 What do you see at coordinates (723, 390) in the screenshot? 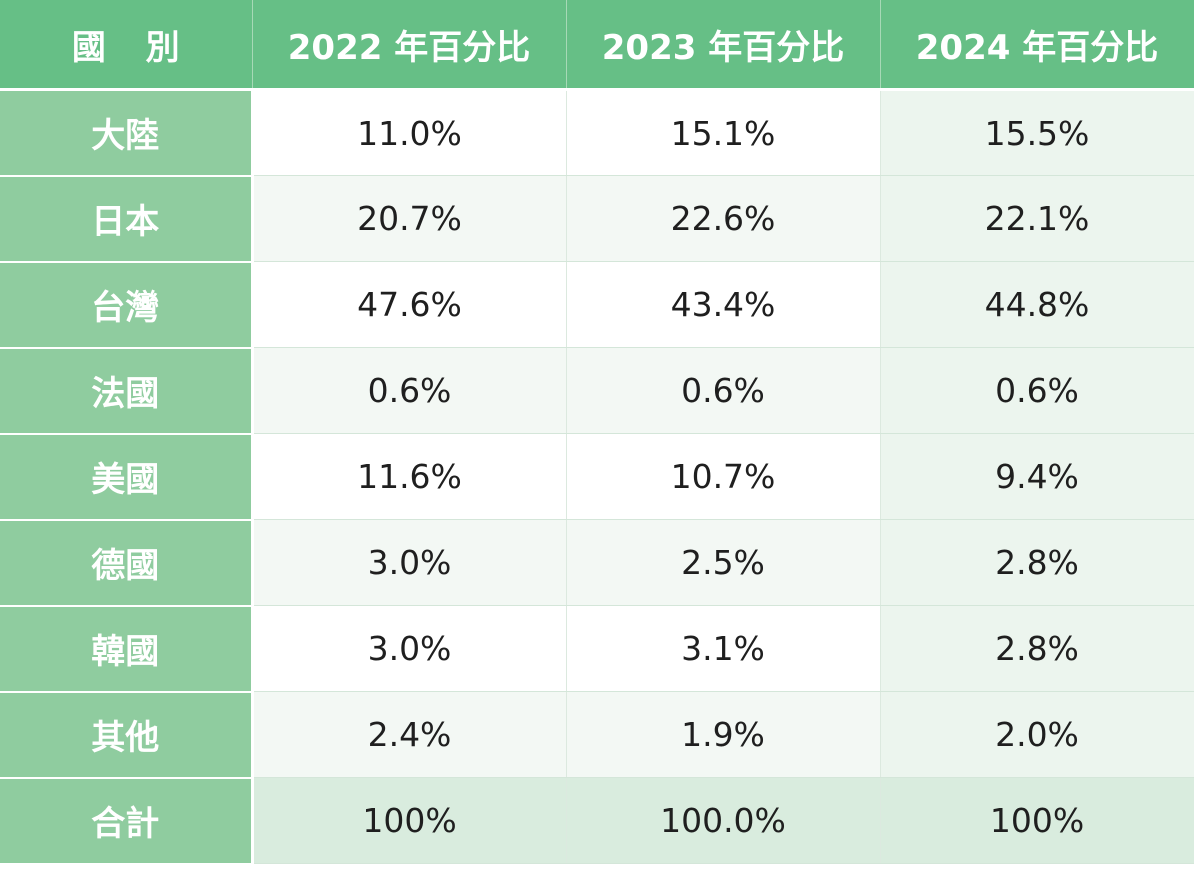
I see `cell-2023: 0.6%` at bounding box center [723, 390].